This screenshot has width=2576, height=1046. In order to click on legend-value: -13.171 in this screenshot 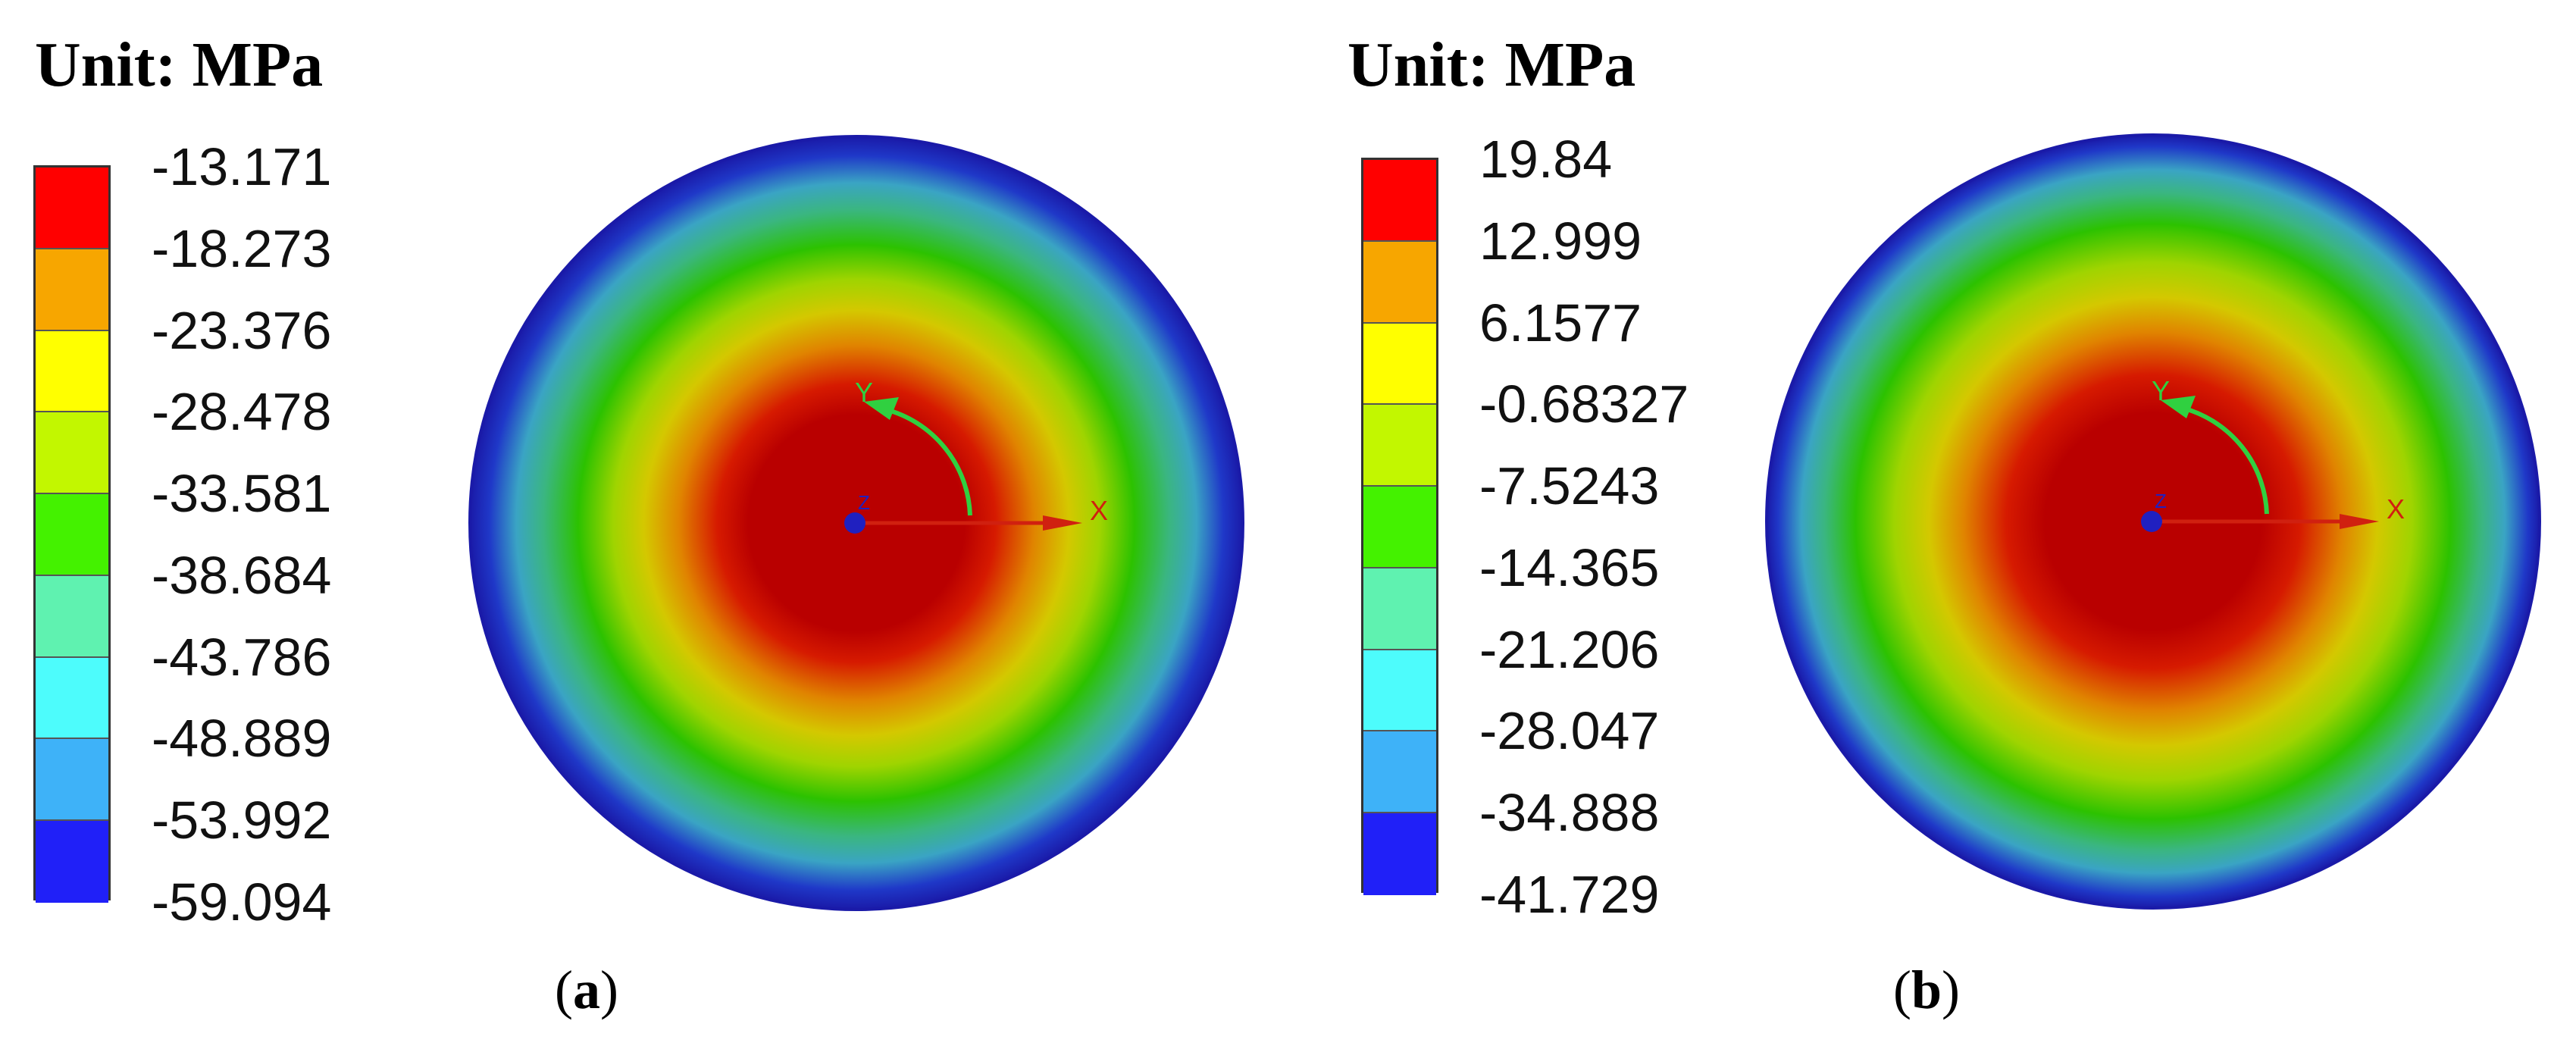, I will do `click(242, 166)`.